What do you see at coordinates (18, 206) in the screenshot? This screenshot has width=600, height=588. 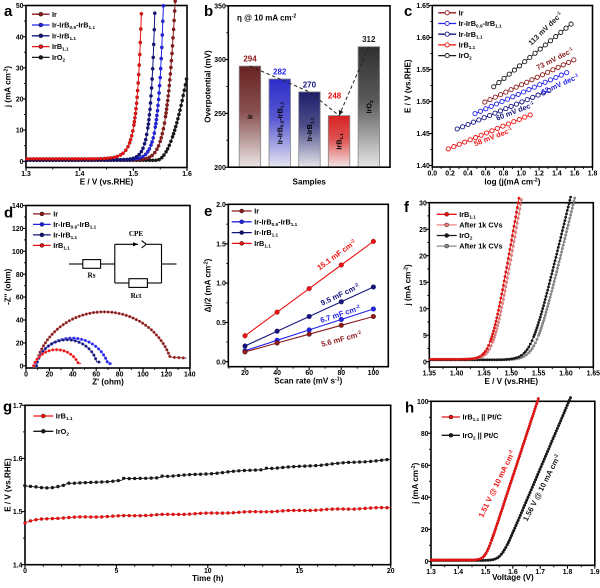 I see `svg-text: 140` at bounding box center [18, 206].